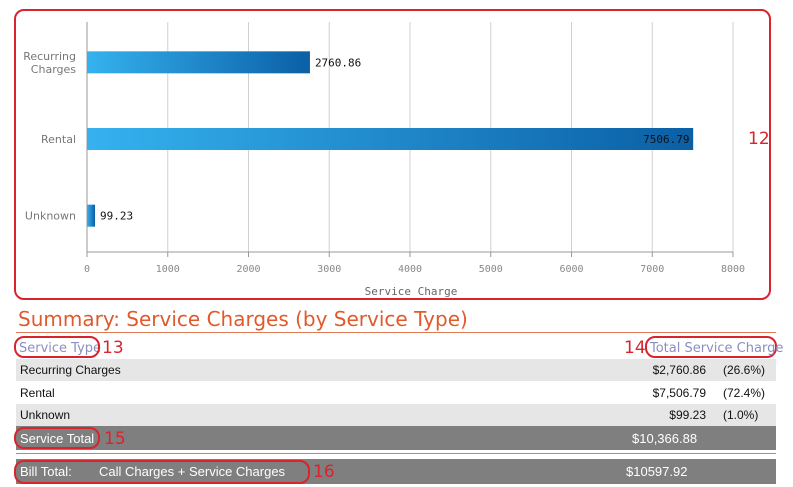 The height and width of the screenshot is (487, 793). What do you see at coordinates (338, 62) in the screenshot?
I see `bar-value-label: 2760.86` at bounding box center [338, 62].